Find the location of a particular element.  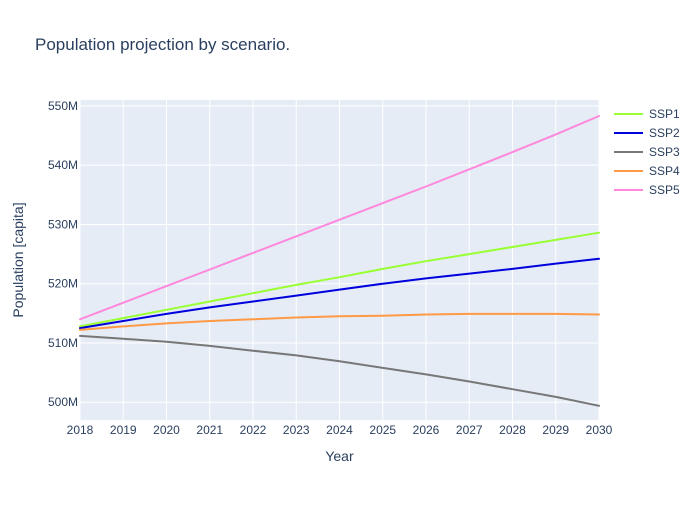

x-tick-label: 2024 is located at coordinates (339, 430).